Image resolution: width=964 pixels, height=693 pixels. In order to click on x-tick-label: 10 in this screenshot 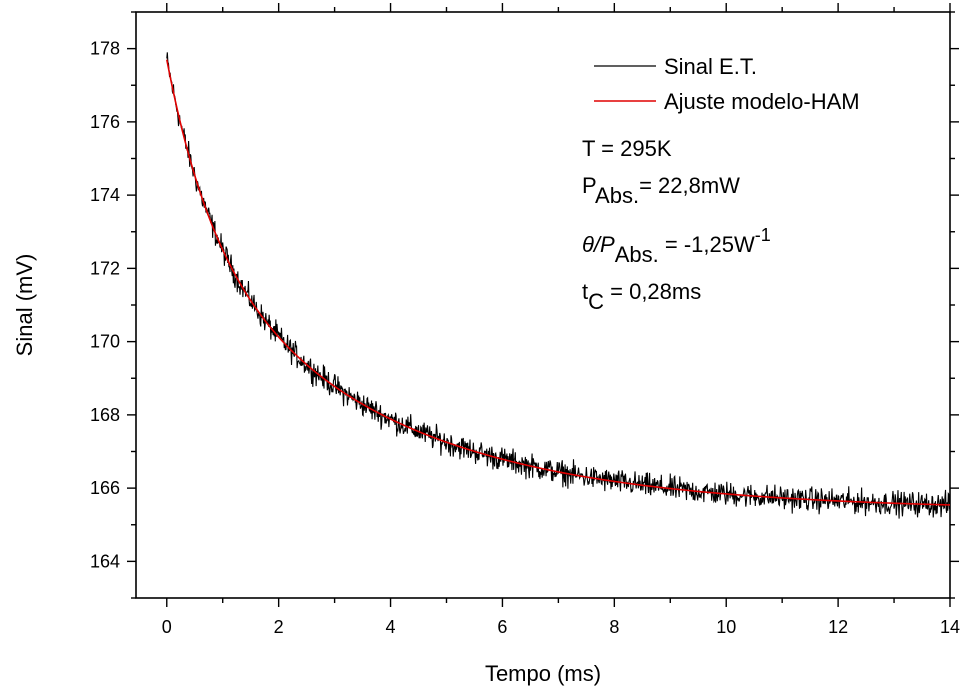, I will do `click(726, 627)`.